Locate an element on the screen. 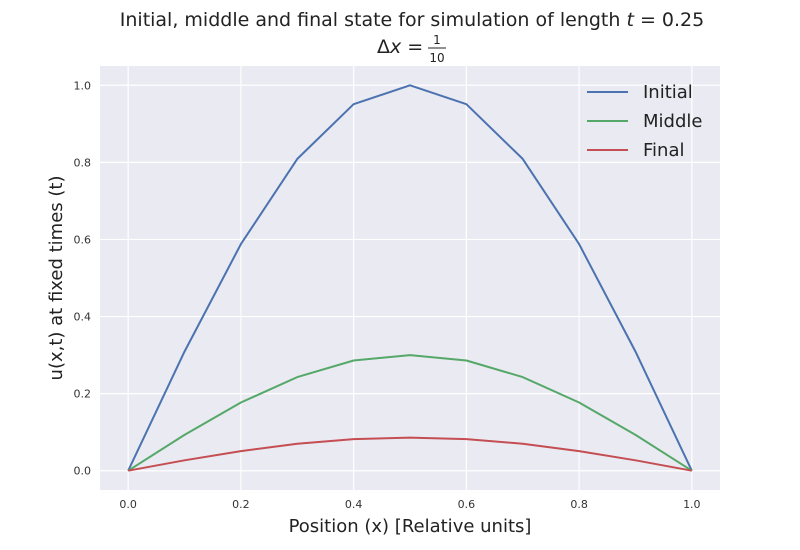  legend: Initial Middle Final is located at coordinates (644, 121).